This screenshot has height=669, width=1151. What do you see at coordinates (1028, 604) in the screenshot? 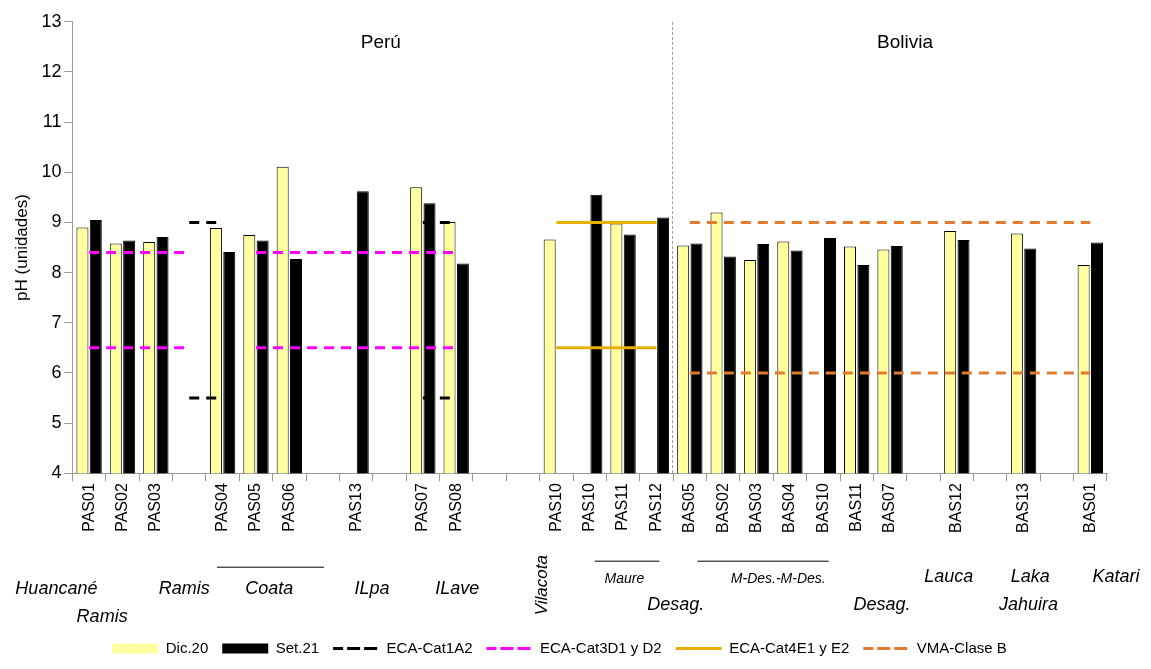
I see `text: Jahuira` at bounding box center [1028, 604].